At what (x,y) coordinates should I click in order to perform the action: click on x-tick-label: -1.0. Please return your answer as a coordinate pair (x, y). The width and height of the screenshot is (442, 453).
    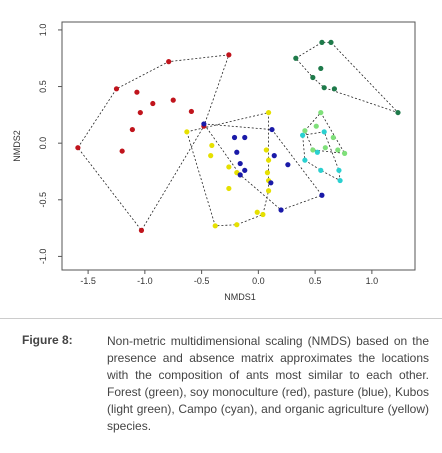
    Looking at the image, I should click on (145, 281).